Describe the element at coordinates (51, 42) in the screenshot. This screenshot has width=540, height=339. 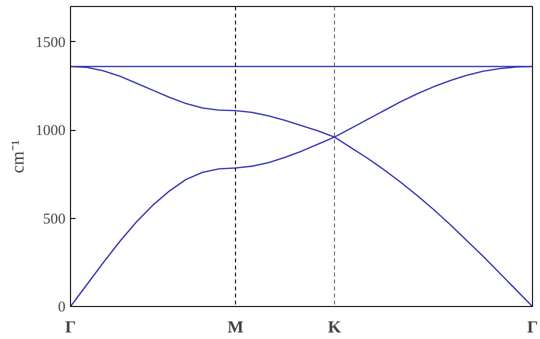
I see `y-tick-label: 1500` at that location.